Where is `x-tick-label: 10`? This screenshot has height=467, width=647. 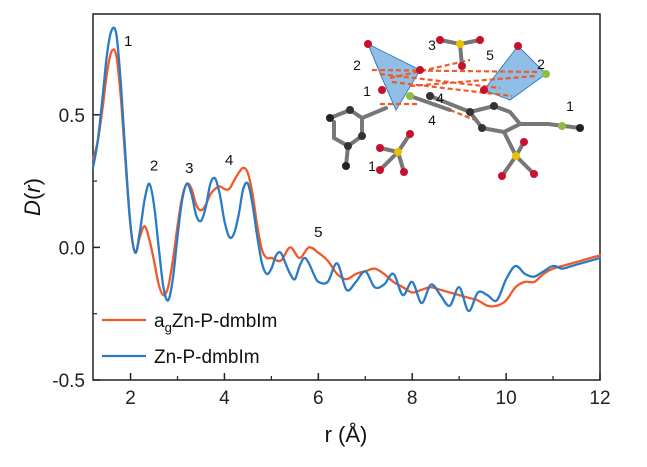 x-tick-label: 10 is located at coordinates (506, 398).